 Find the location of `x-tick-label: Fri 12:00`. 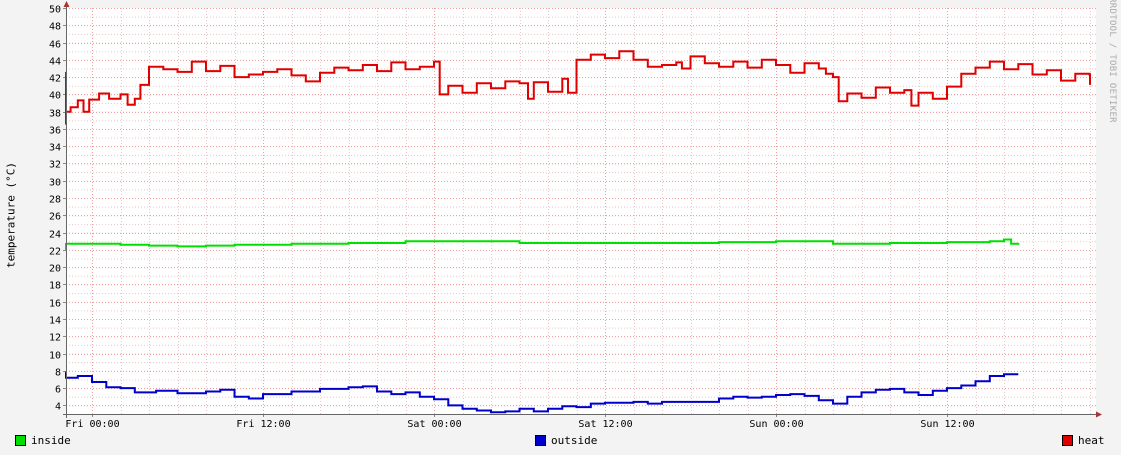

x-tick-label: Fri 12:00 is located at coordinates (263, 424).